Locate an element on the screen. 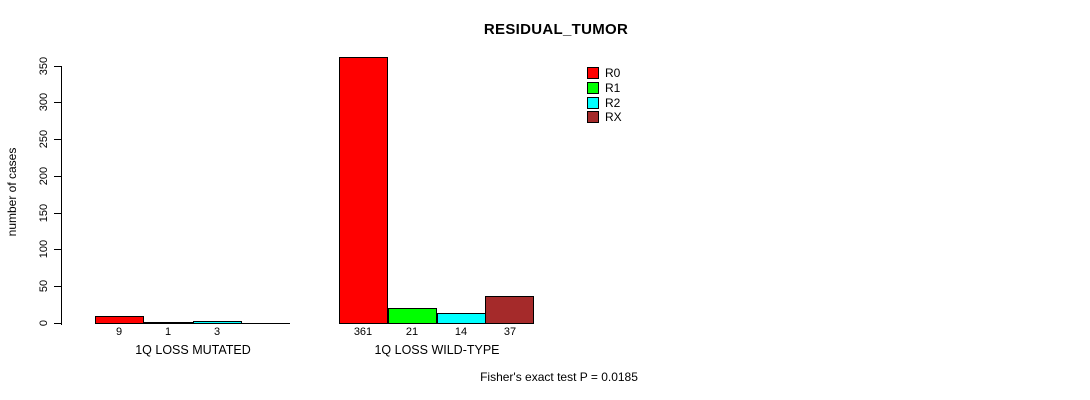 The height and width of the screenshot is (400, 1090). legend-entry-r2: R2 is located at coordinates (604, 102).